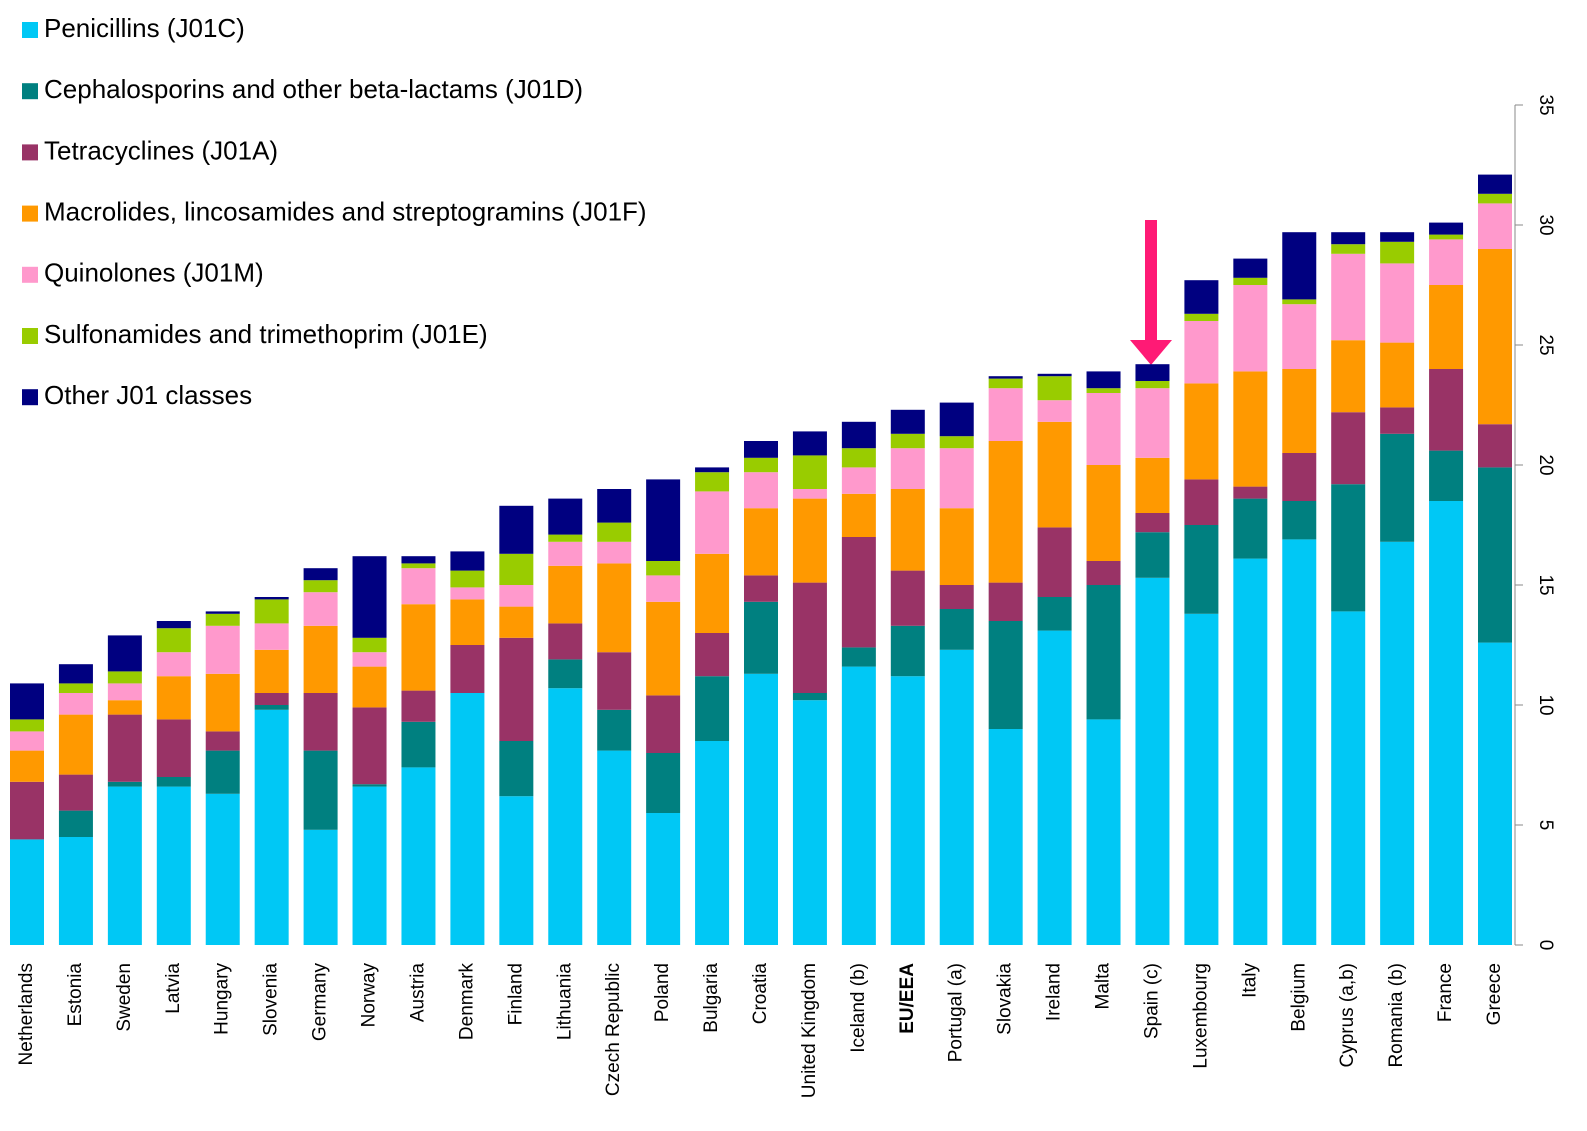 The width and height of the screenshot is (1587, 1131). What do you see at coordinates (858, 1008) in the screenshot?
I see `x-tick-label: Iceland (b)` at bounding box center [858, 1008].